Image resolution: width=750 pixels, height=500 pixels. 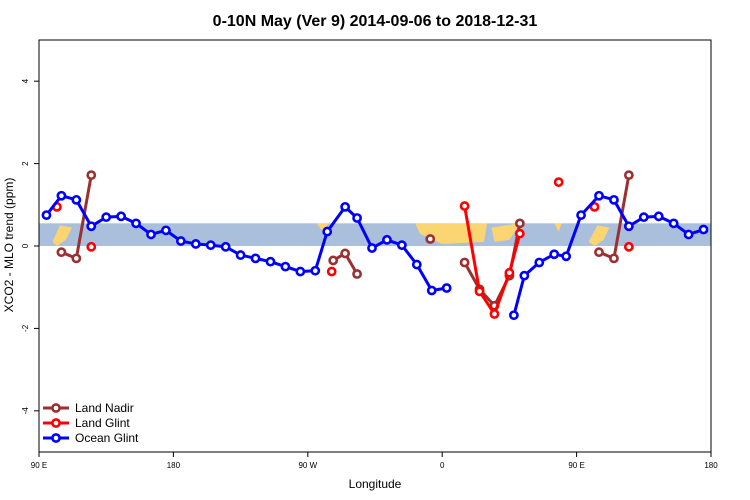 What do you see at coordinates (25, 411) in the screenshot?
I see `y-tick-label: -4` at bounding box center [25, 411].